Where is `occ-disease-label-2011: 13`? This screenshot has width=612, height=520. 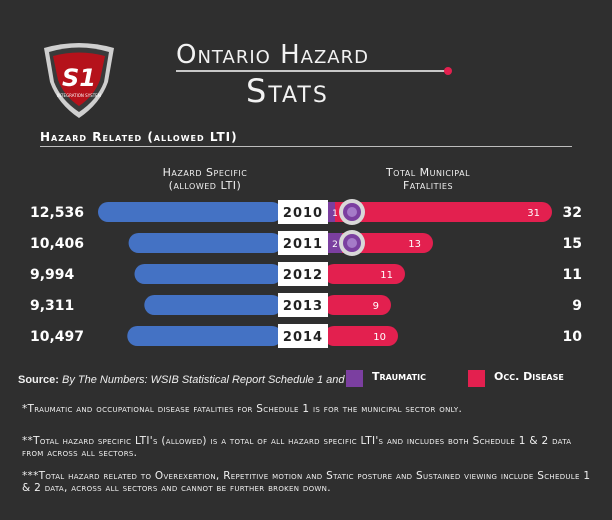 occ-disease-label-2011: 13 is located at coordinates (414, 244).